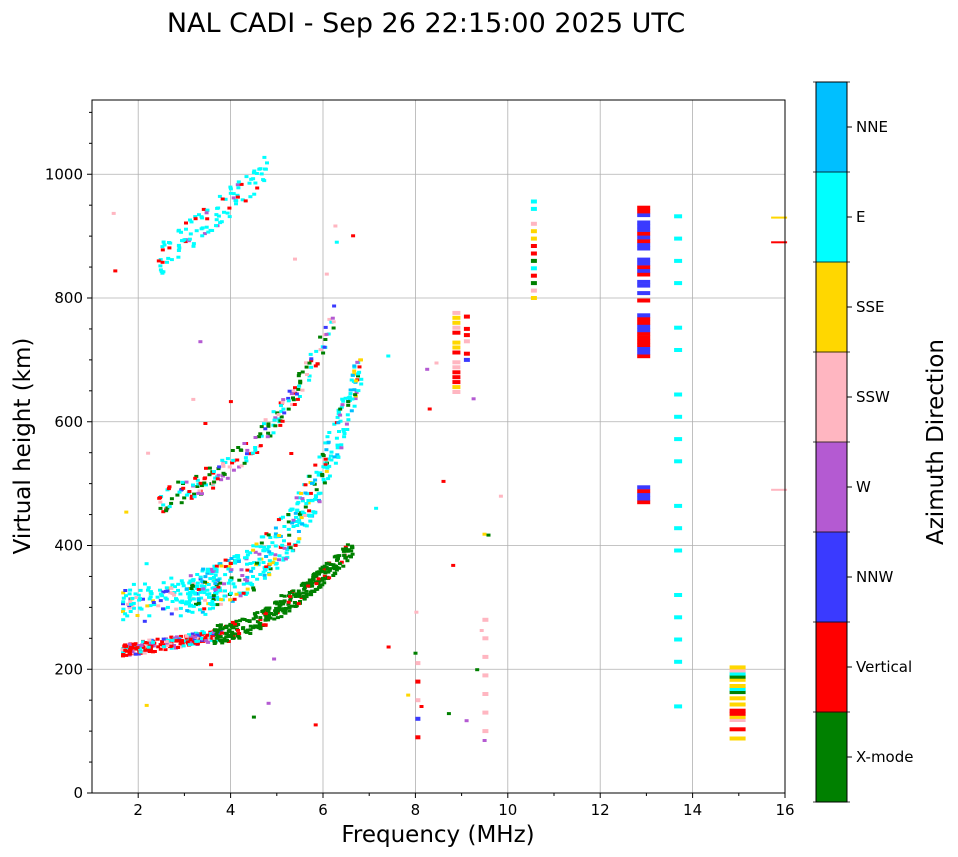 The image size is (958, 857). What do you see at coordinates (68, 298) in the screenshot?
I see `y-tick-label: 800` at bounding box center [68, 298].